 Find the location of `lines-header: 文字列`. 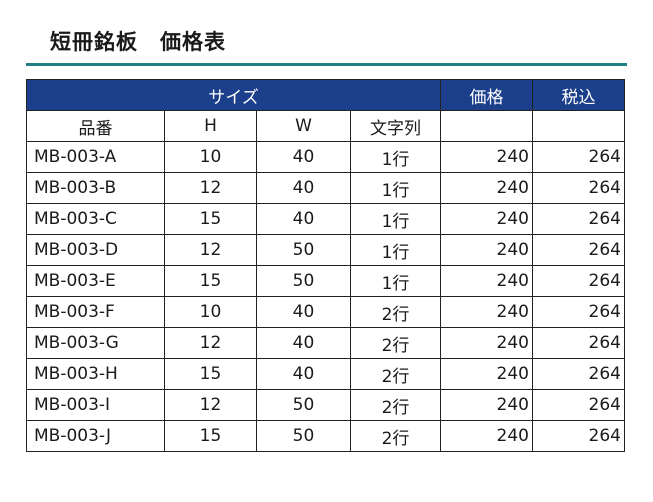

lines-header: 文字列 is located at coordinates (395, 126).